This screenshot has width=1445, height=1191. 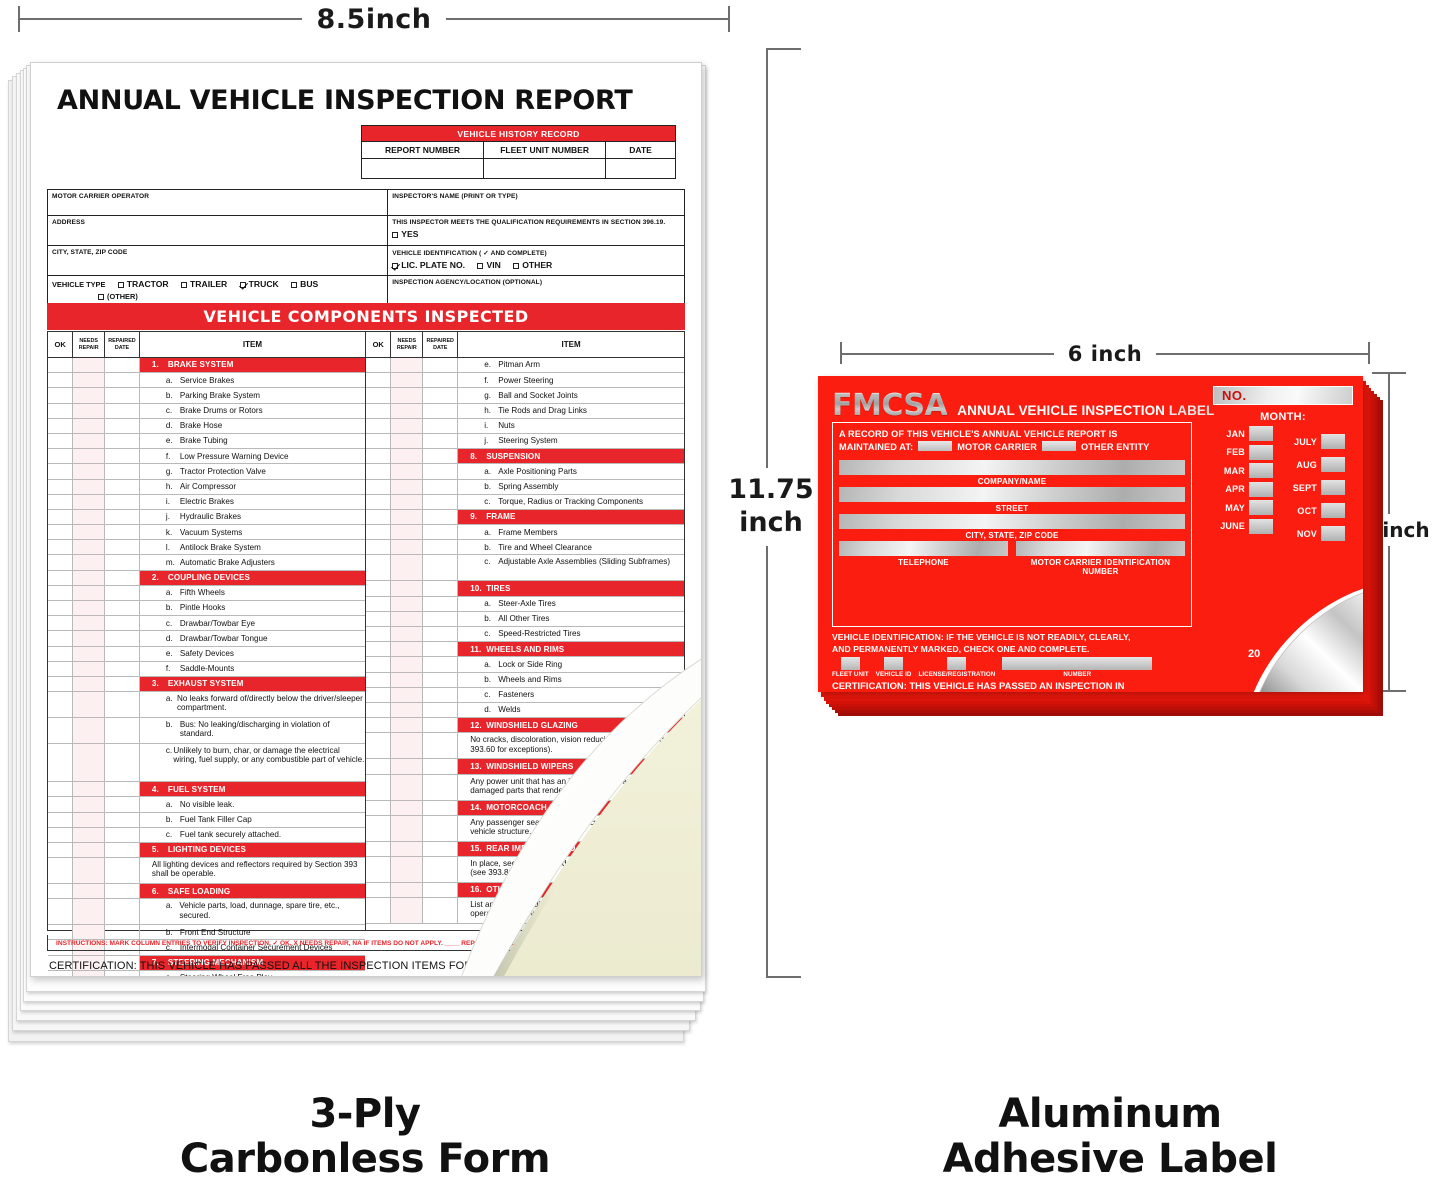 What do you see at coordinates (242, 284) in the screenshot?
I see `checkbox-truck` at bounding box center [242, 284].